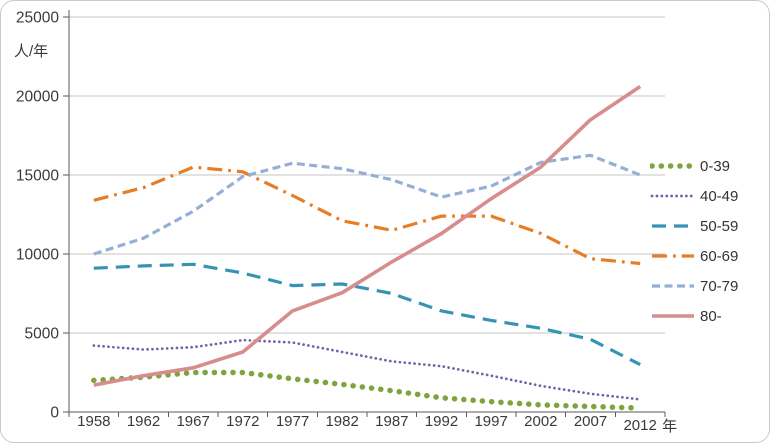  Describe the element at coordinates (292, 421) in the screenshot. I see `x-axis-label: 1977` at that location.